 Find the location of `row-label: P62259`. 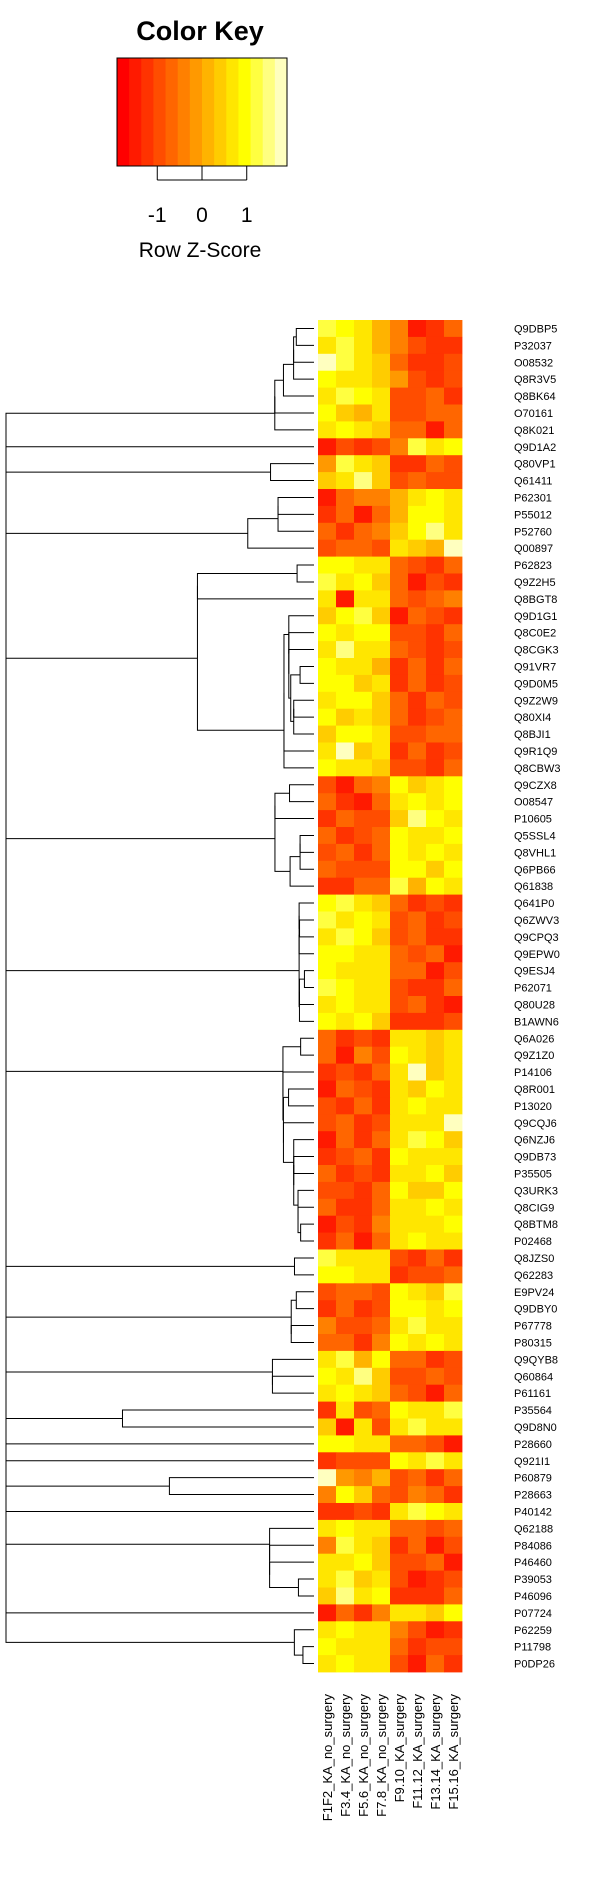

row-label: P62259 is located at coordinates (533, 1631).